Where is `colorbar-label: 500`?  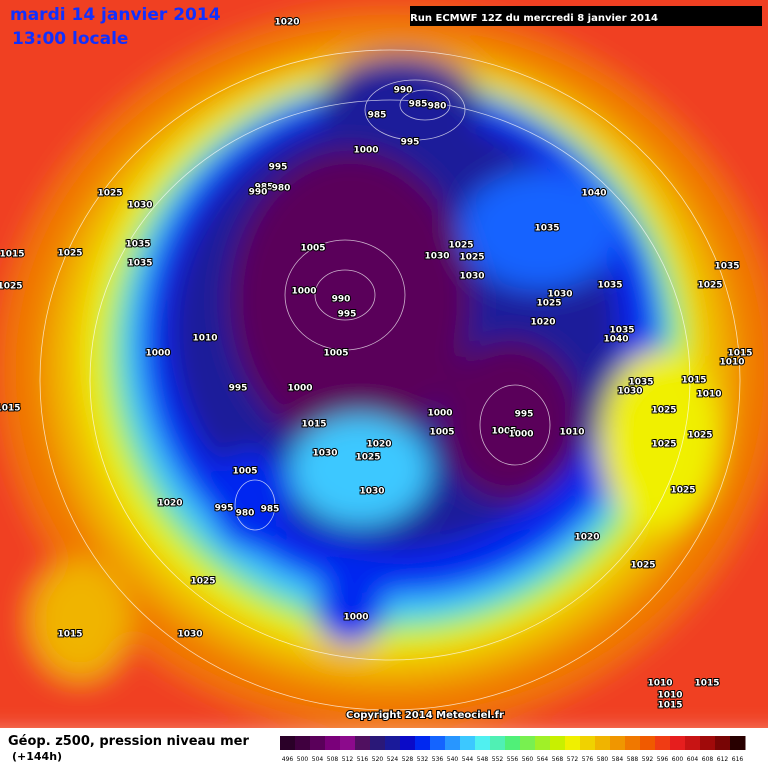 colorbar-label: 500 is located at coordinates (303, 759).